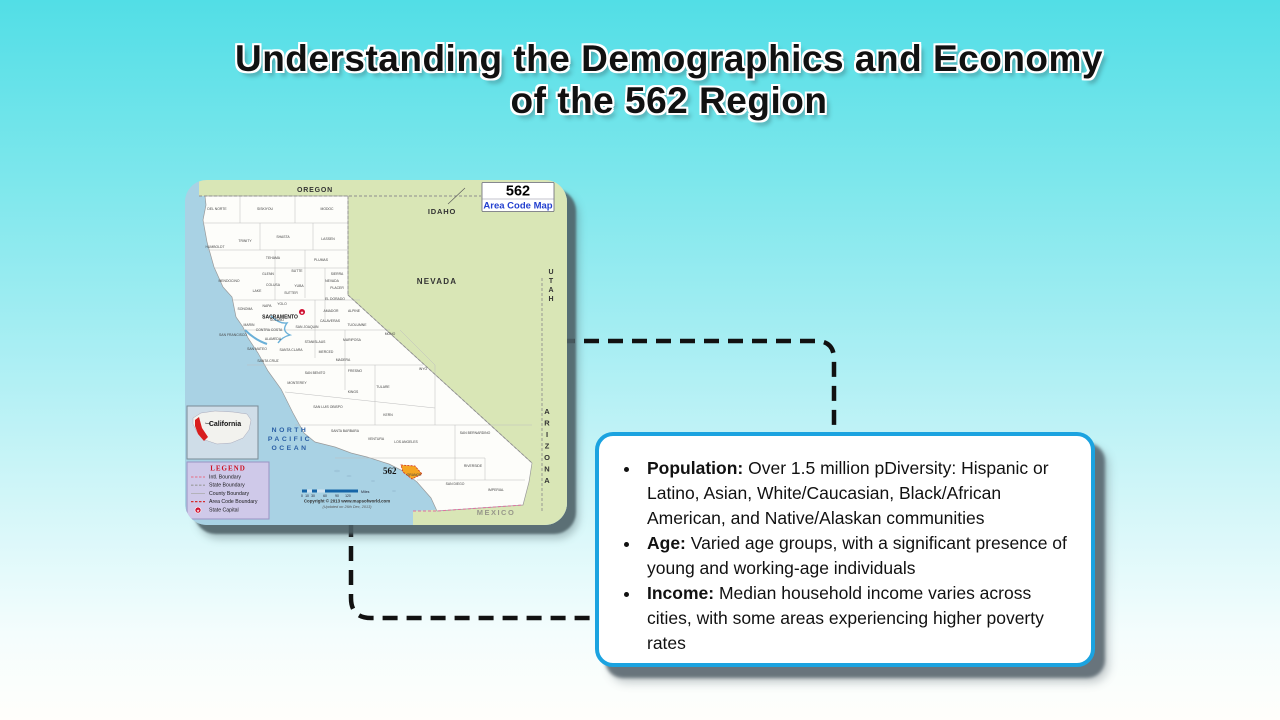 This screenshot has width=1280, height=720. What do you see at coordinates (669, 100) in the screenshot?
I see `page-title-line2: of the 562 Region` at bounding box center [669, 100].